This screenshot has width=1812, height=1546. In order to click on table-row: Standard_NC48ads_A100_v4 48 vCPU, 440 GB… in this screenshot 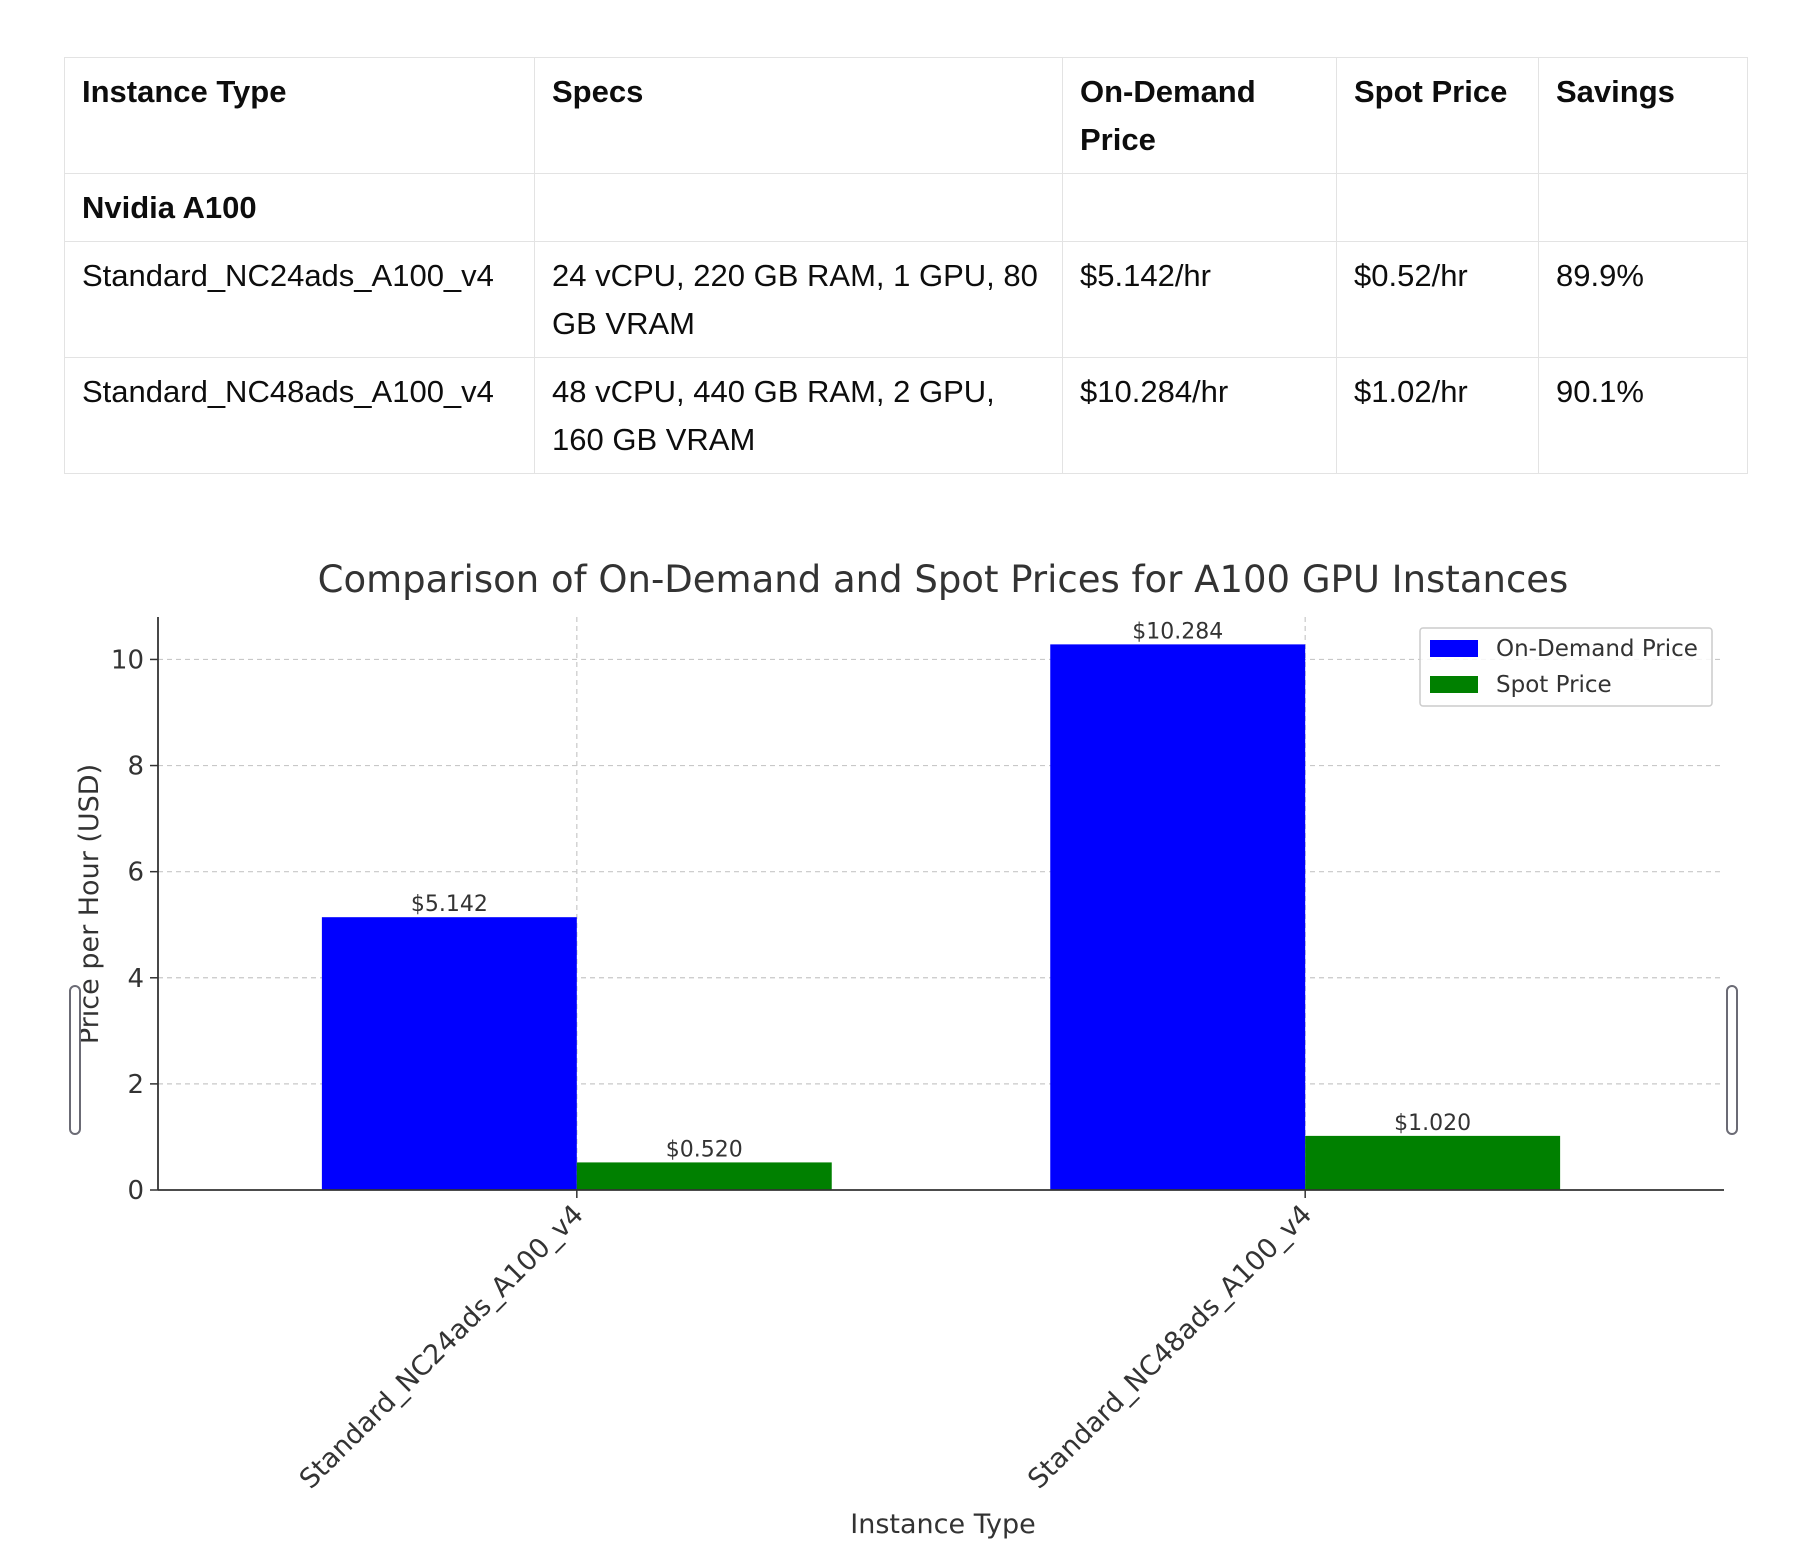, I will do `click(906, 415)`.